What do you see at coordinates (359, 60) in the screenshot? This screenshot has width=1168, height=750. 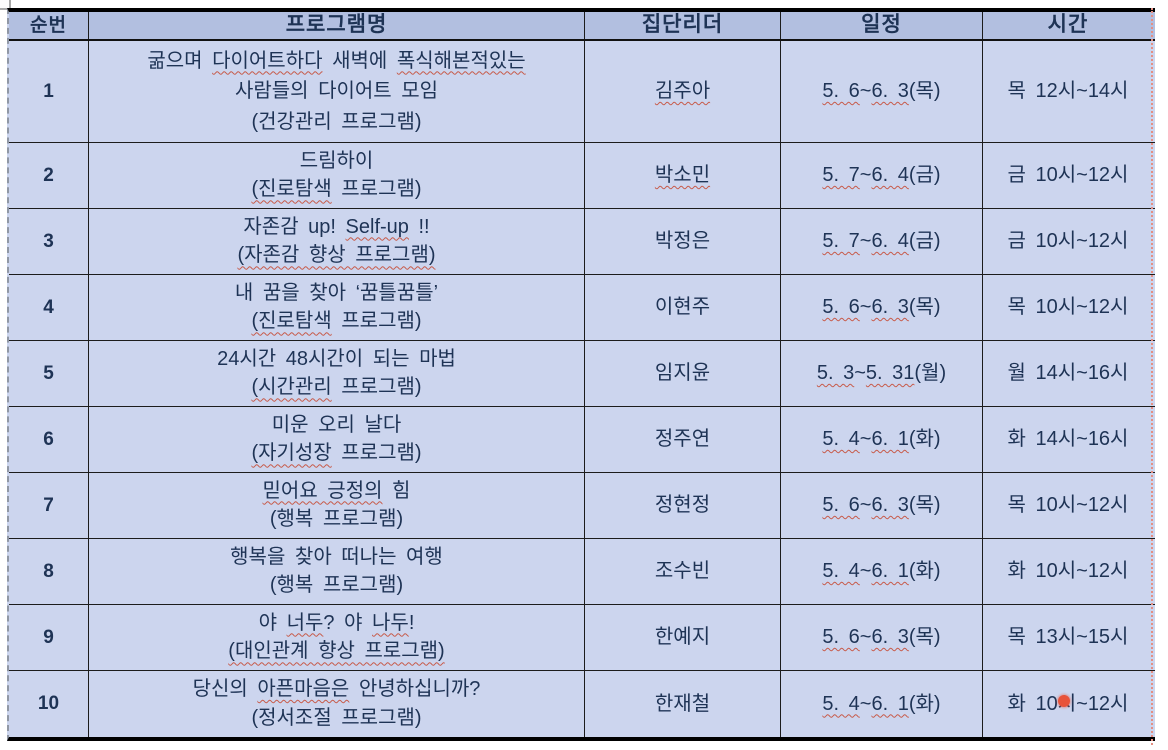 I see `text-segment: 새벽에` at bounding box center [359, 60].